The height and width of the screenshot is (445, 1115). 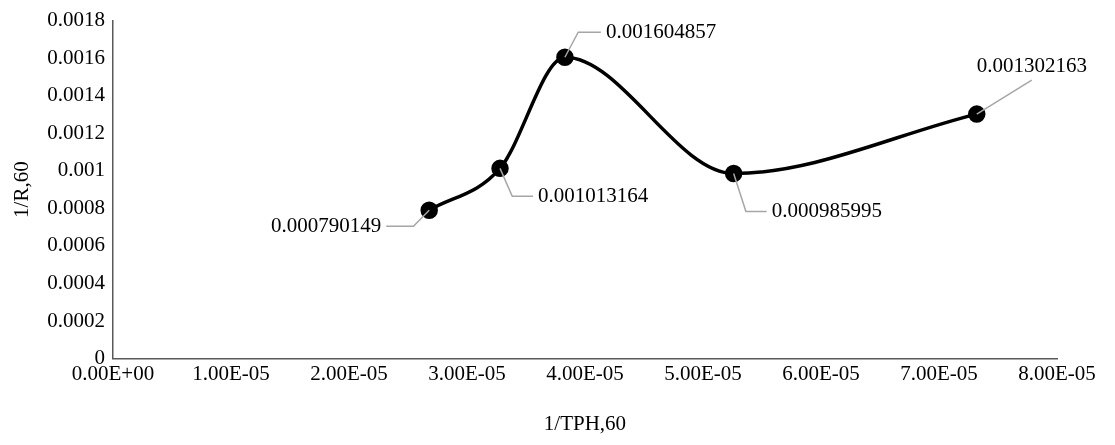 What do you see at coordinates (76, 131) in the screenshot?
I see `y-tick-label: 0.0012` at bounding box center [76, 131].